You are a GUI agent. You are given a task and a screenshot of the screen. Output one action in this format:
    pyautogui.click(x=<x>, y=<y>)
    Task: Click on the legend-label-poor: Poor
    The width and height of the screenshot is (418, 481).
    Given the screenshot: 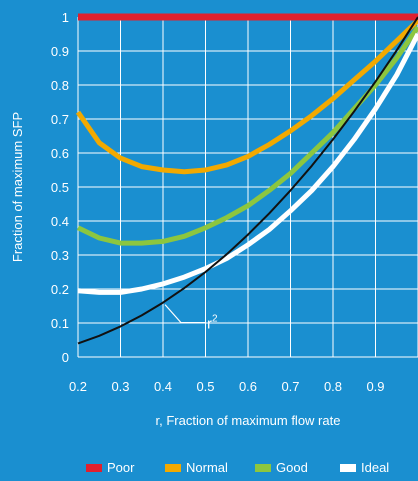 What is the action you would take?
    pyautogui.click(x=121, y=467)
    